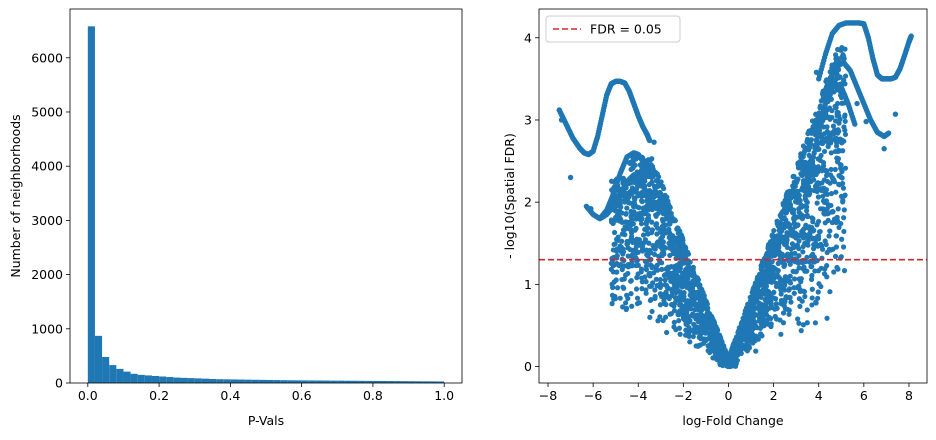  I want to click on y-tick-label: 3, so click(528, 119).